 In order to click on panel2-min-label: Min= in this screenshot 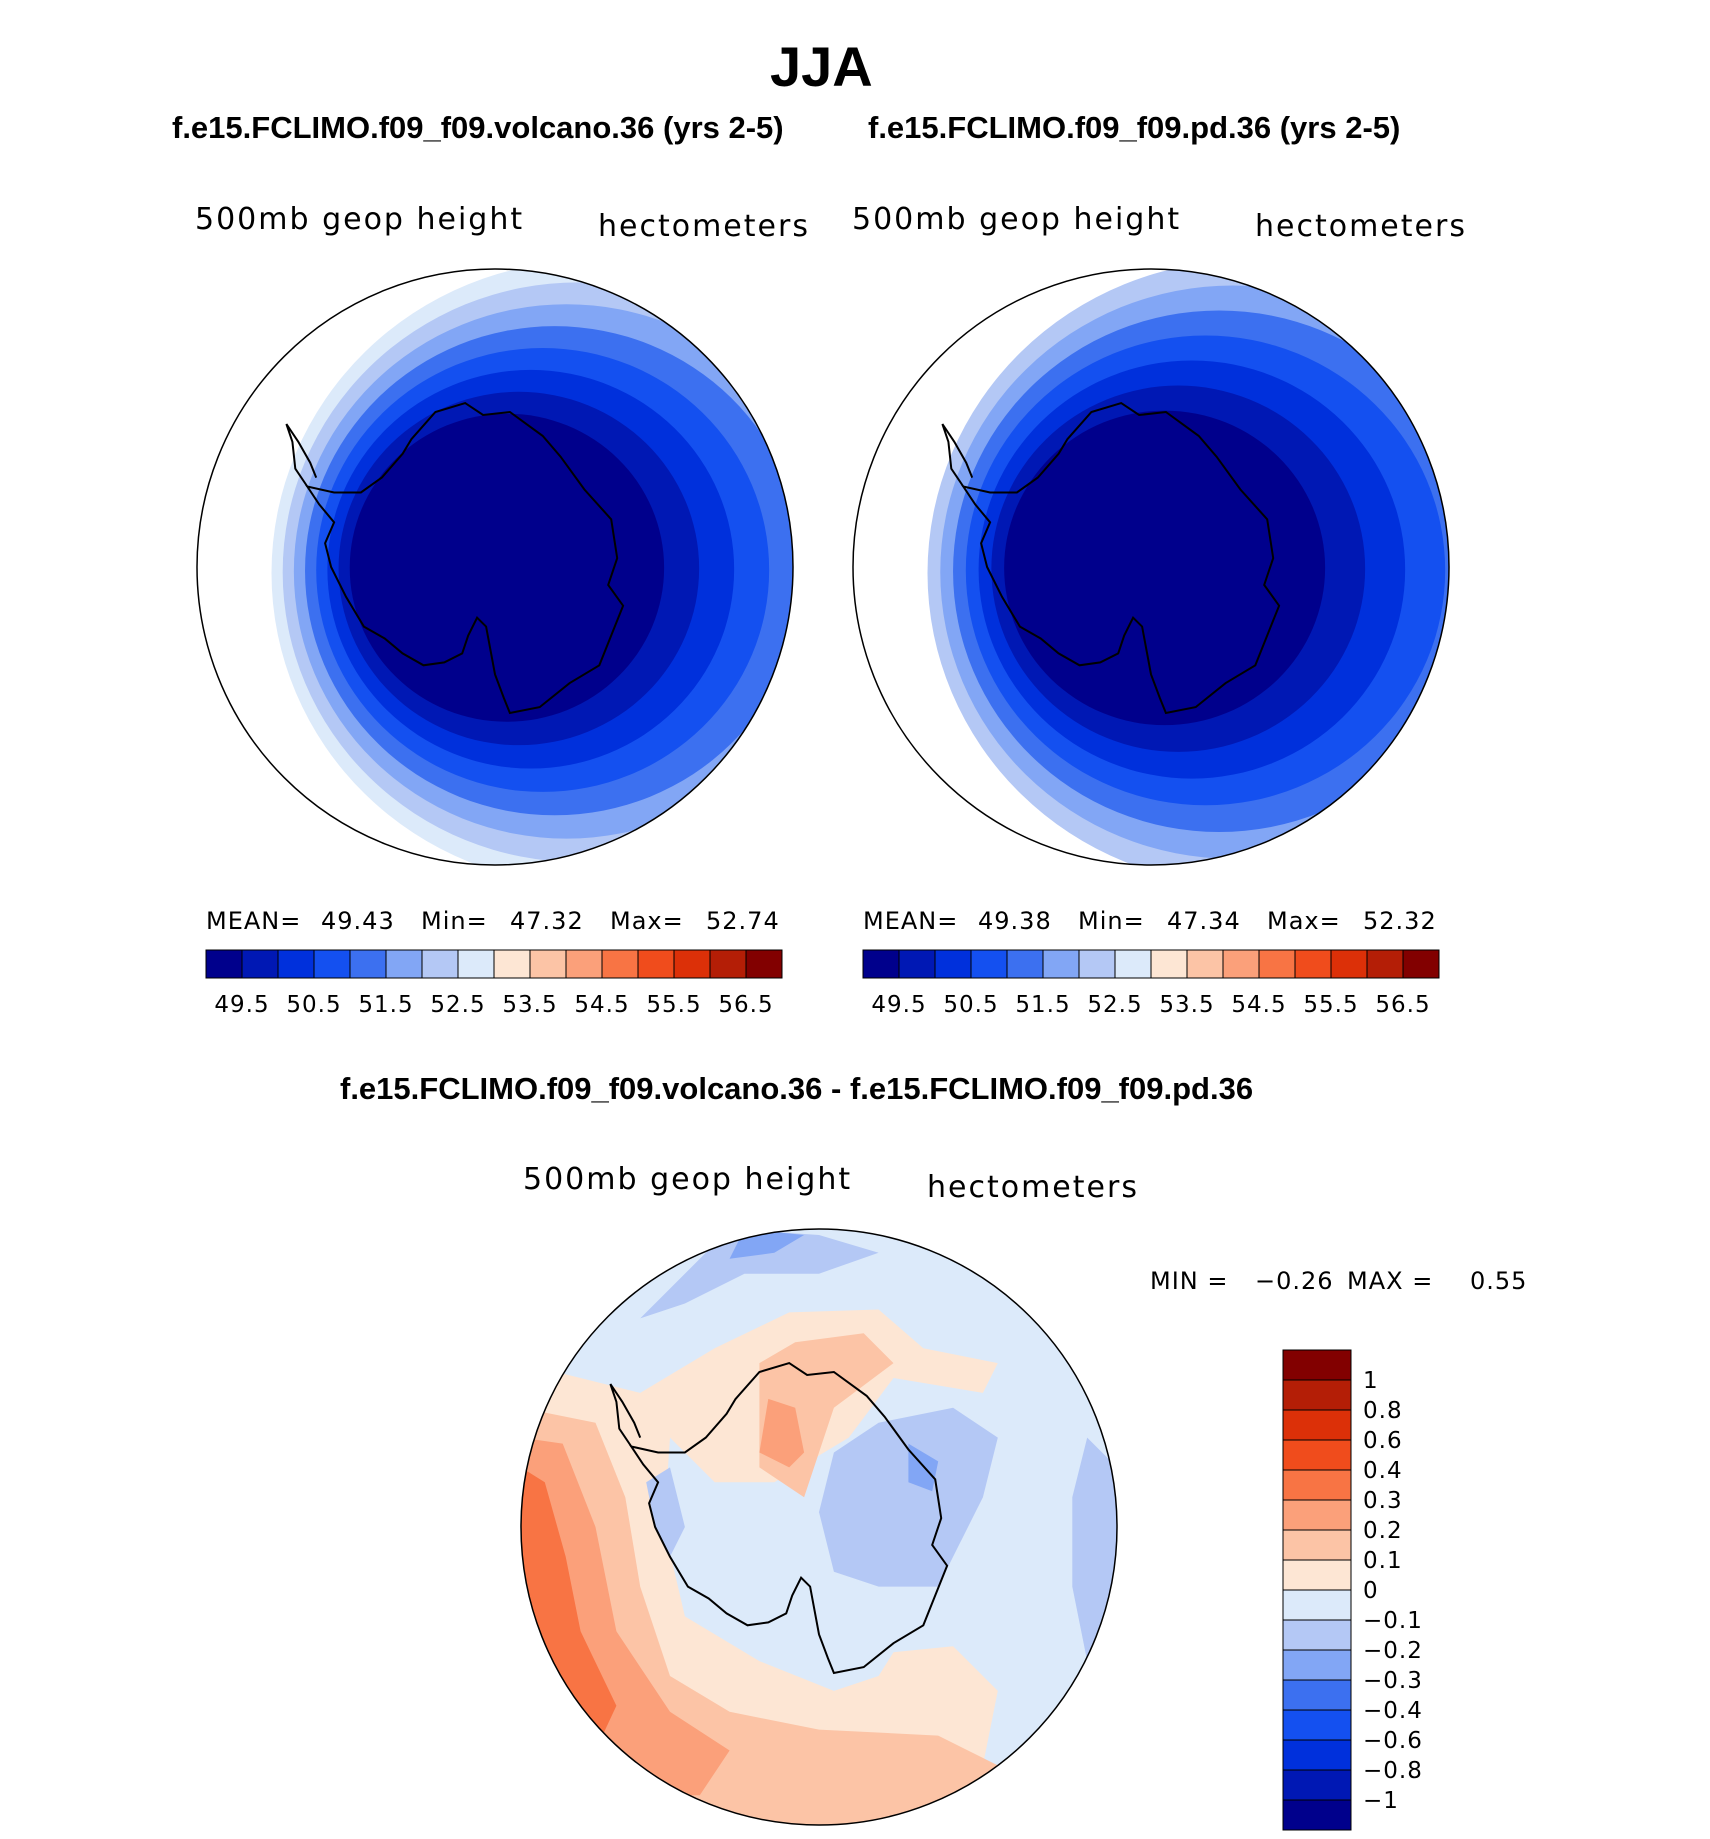, I will do `click(1111, 921)`.